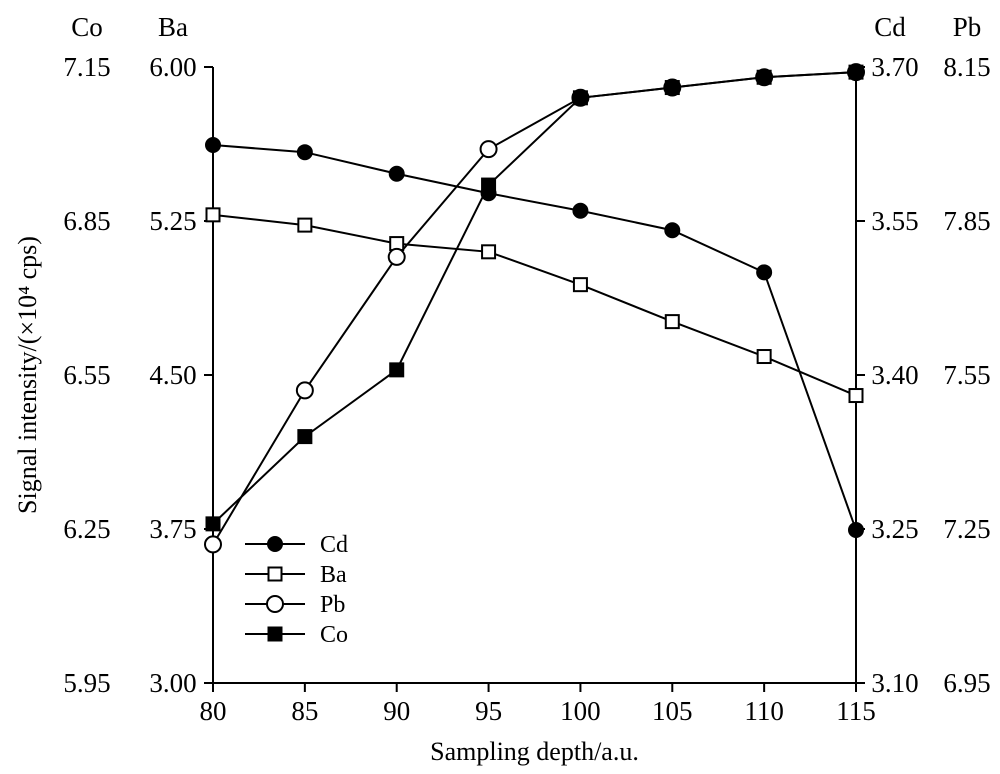  I want to click on pb-y-tick-label: 8.15, so click(966, 67).